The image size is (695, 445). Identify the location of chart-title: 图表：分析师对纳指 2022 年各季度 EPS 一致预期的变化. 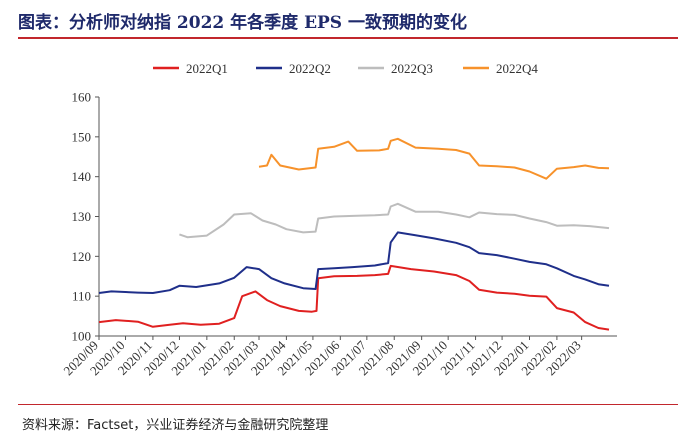
(243, 23).